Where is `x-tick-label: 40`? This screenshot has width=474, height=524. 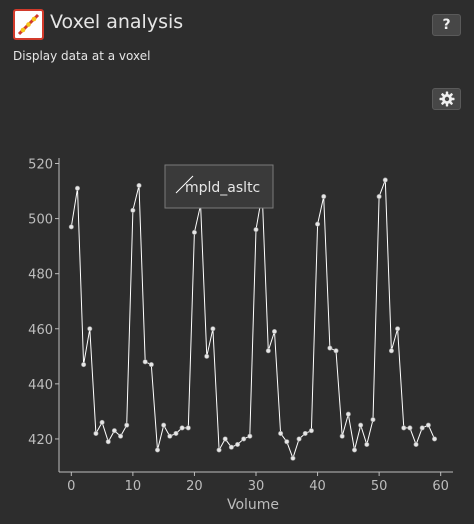 x-tick-label: 40 is located at coordinates (317, 486).